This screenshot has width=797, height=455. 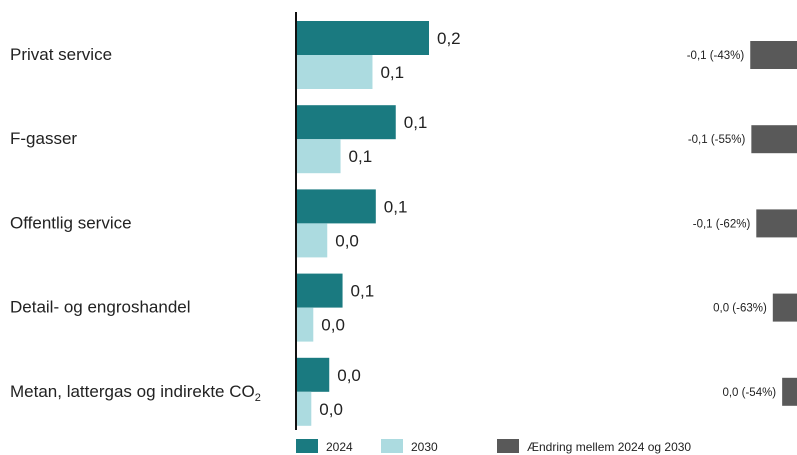 What do you see at coordinates (100, 307) in the screenshot?
I see `category-label: Detail- og engroshandel` at bounding box center [100, 307].